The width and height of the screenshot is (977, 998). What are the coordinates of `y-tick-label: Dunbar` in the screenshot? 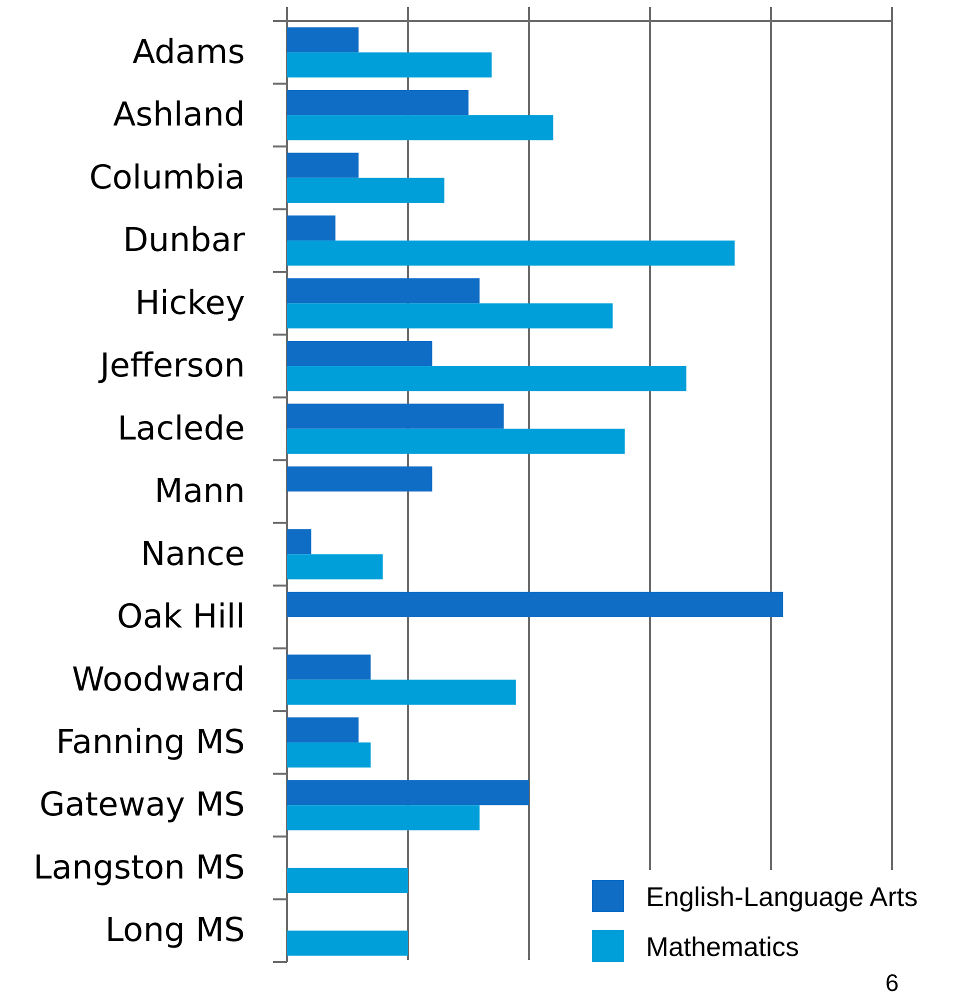 It's located at (184, 240).